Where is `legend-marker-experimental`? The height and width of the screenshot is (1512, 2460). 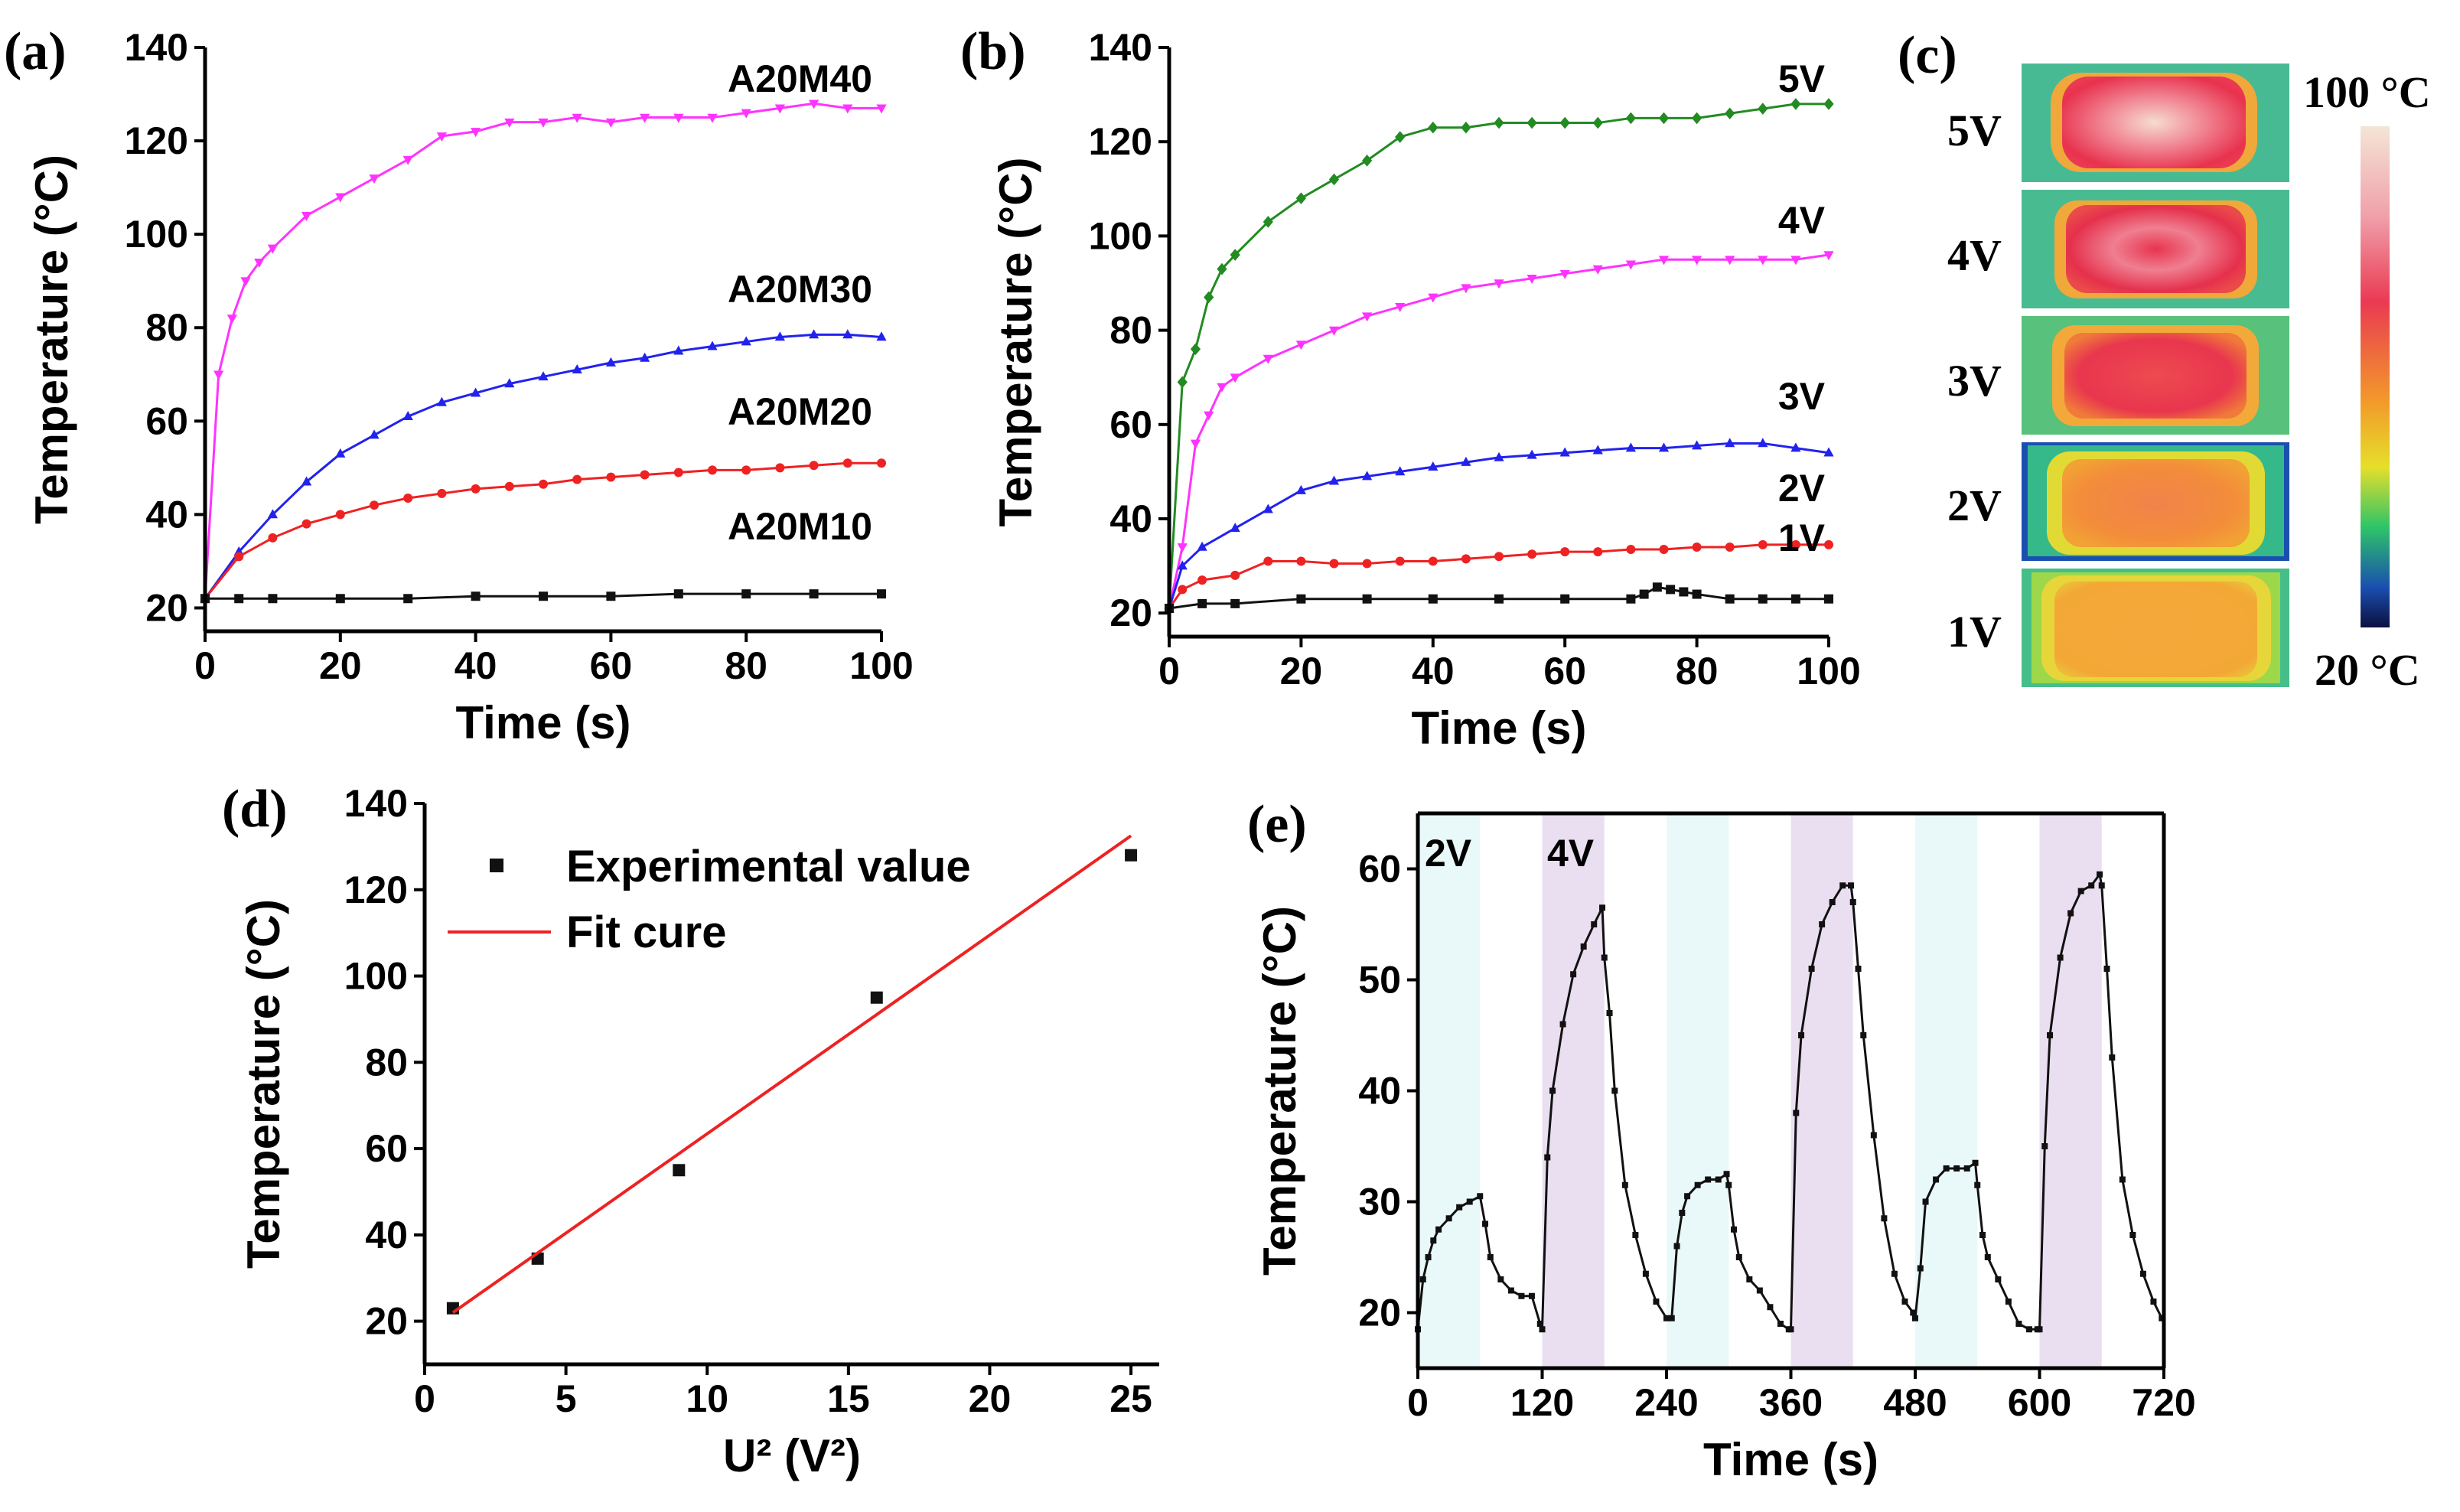 legend-marker-experimental is located at coordinates (496, 866).